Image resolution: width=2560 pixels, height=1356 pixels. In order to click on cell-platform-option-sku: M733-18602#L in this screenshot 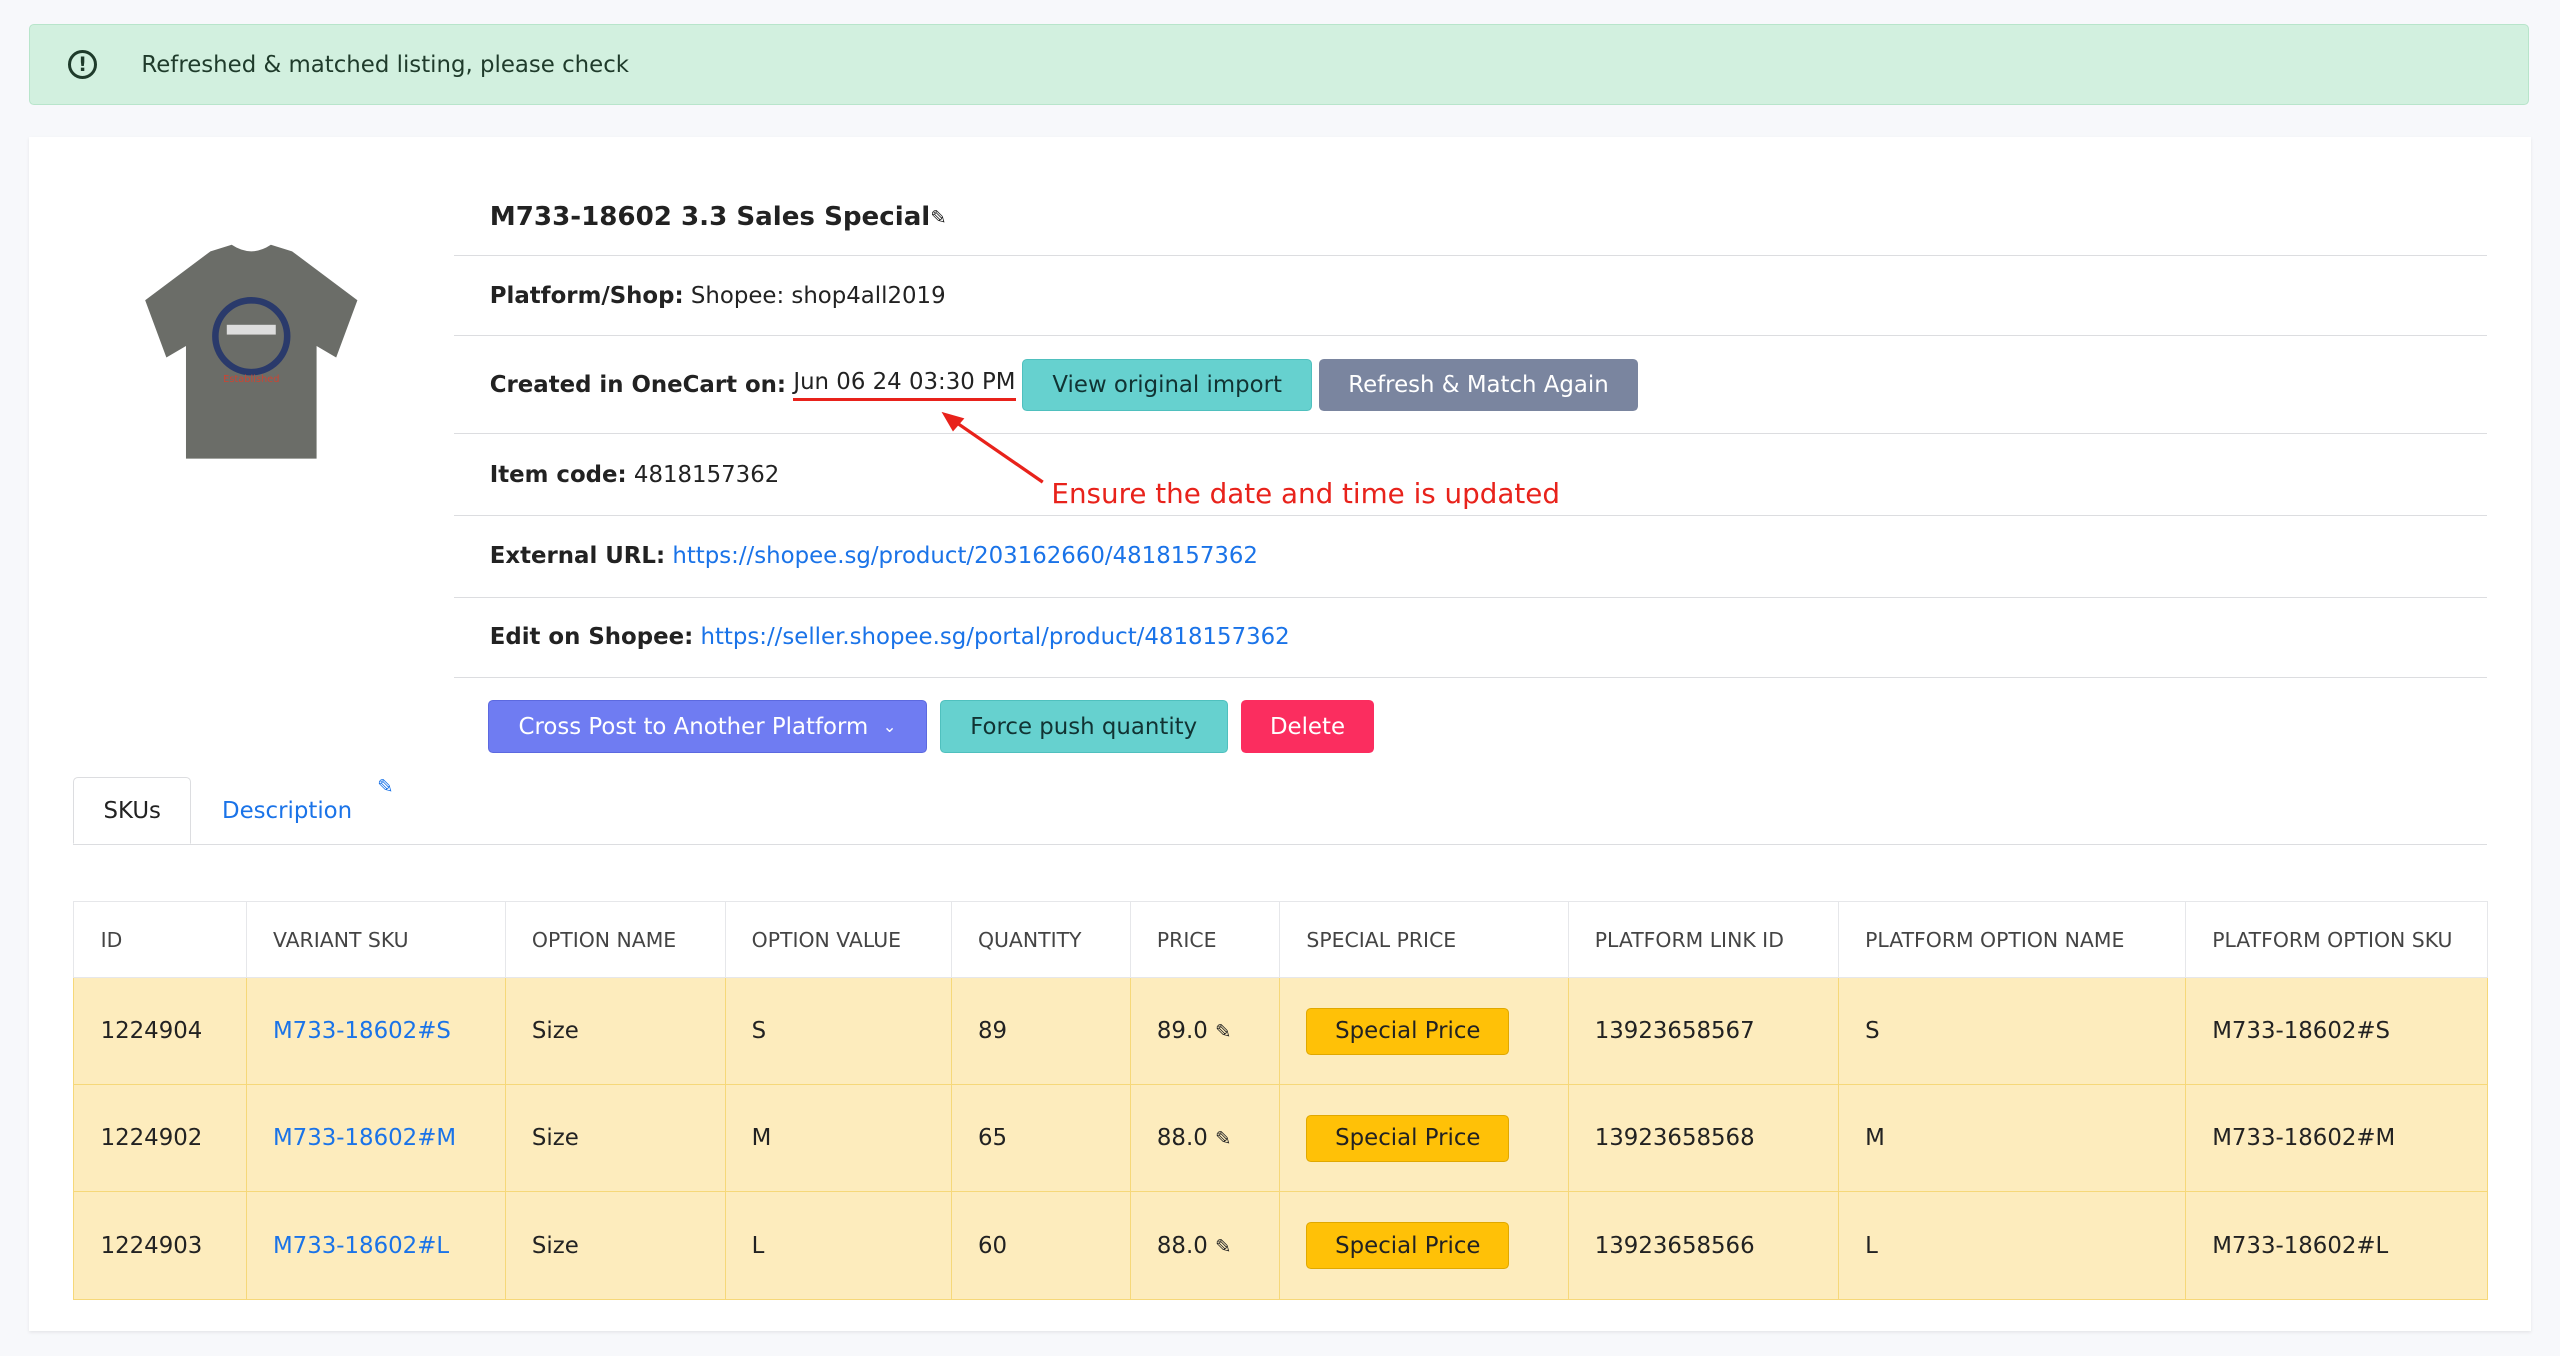, I will do `click(2337, 1245)`.